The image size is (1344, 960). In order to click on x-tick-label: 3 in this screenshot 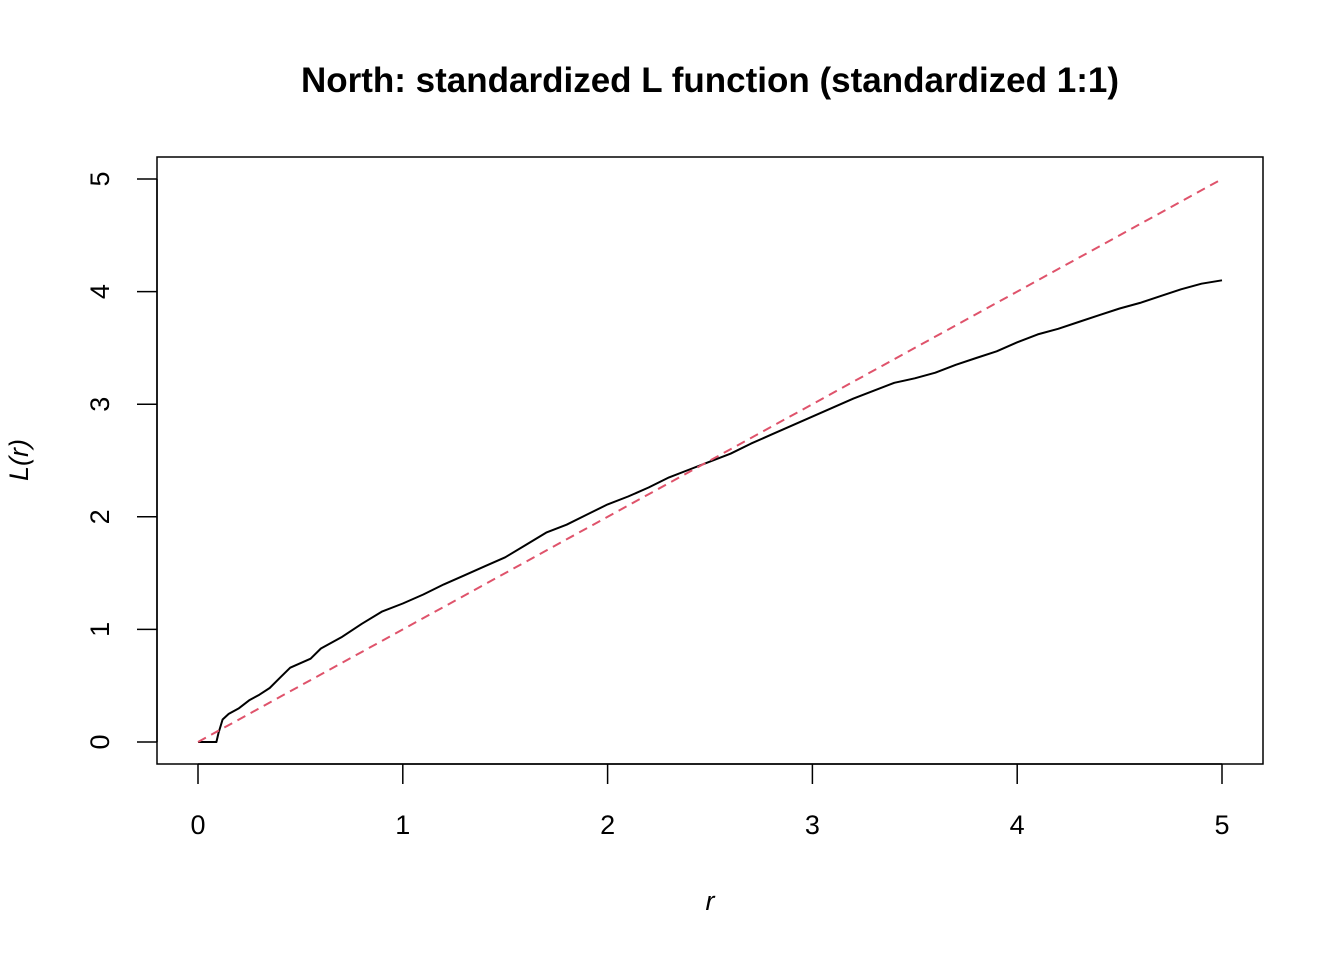, I will do `click(812, 825)`.